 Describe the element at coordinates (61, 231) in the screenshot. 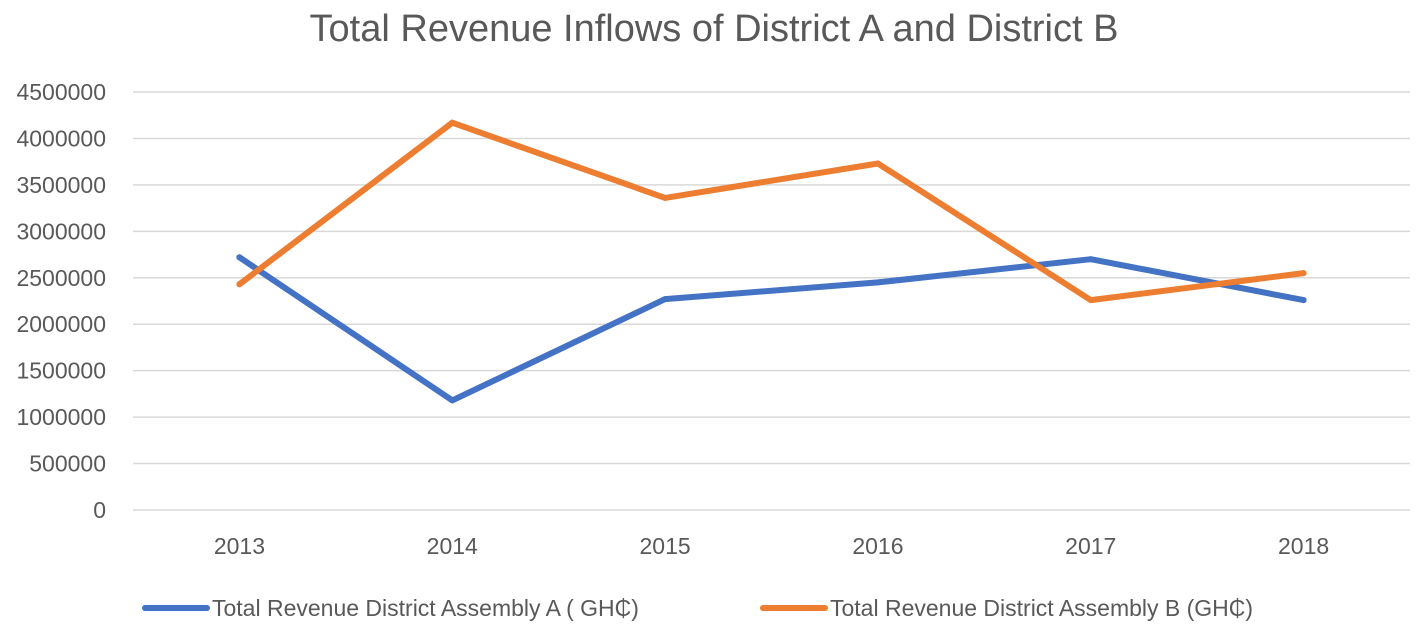

I see `y-tick-label: 3000000` at that location.